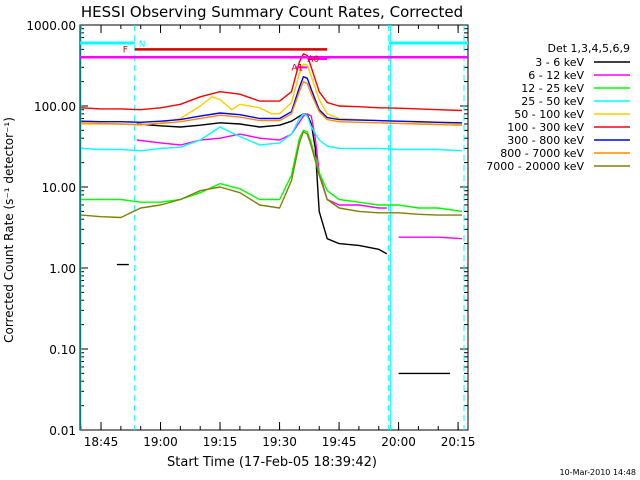 The image size is (640, 480). Describe the element at coordinates (272, 103) in the screenshot. I see `series-line-800-7000-kev` at that location.